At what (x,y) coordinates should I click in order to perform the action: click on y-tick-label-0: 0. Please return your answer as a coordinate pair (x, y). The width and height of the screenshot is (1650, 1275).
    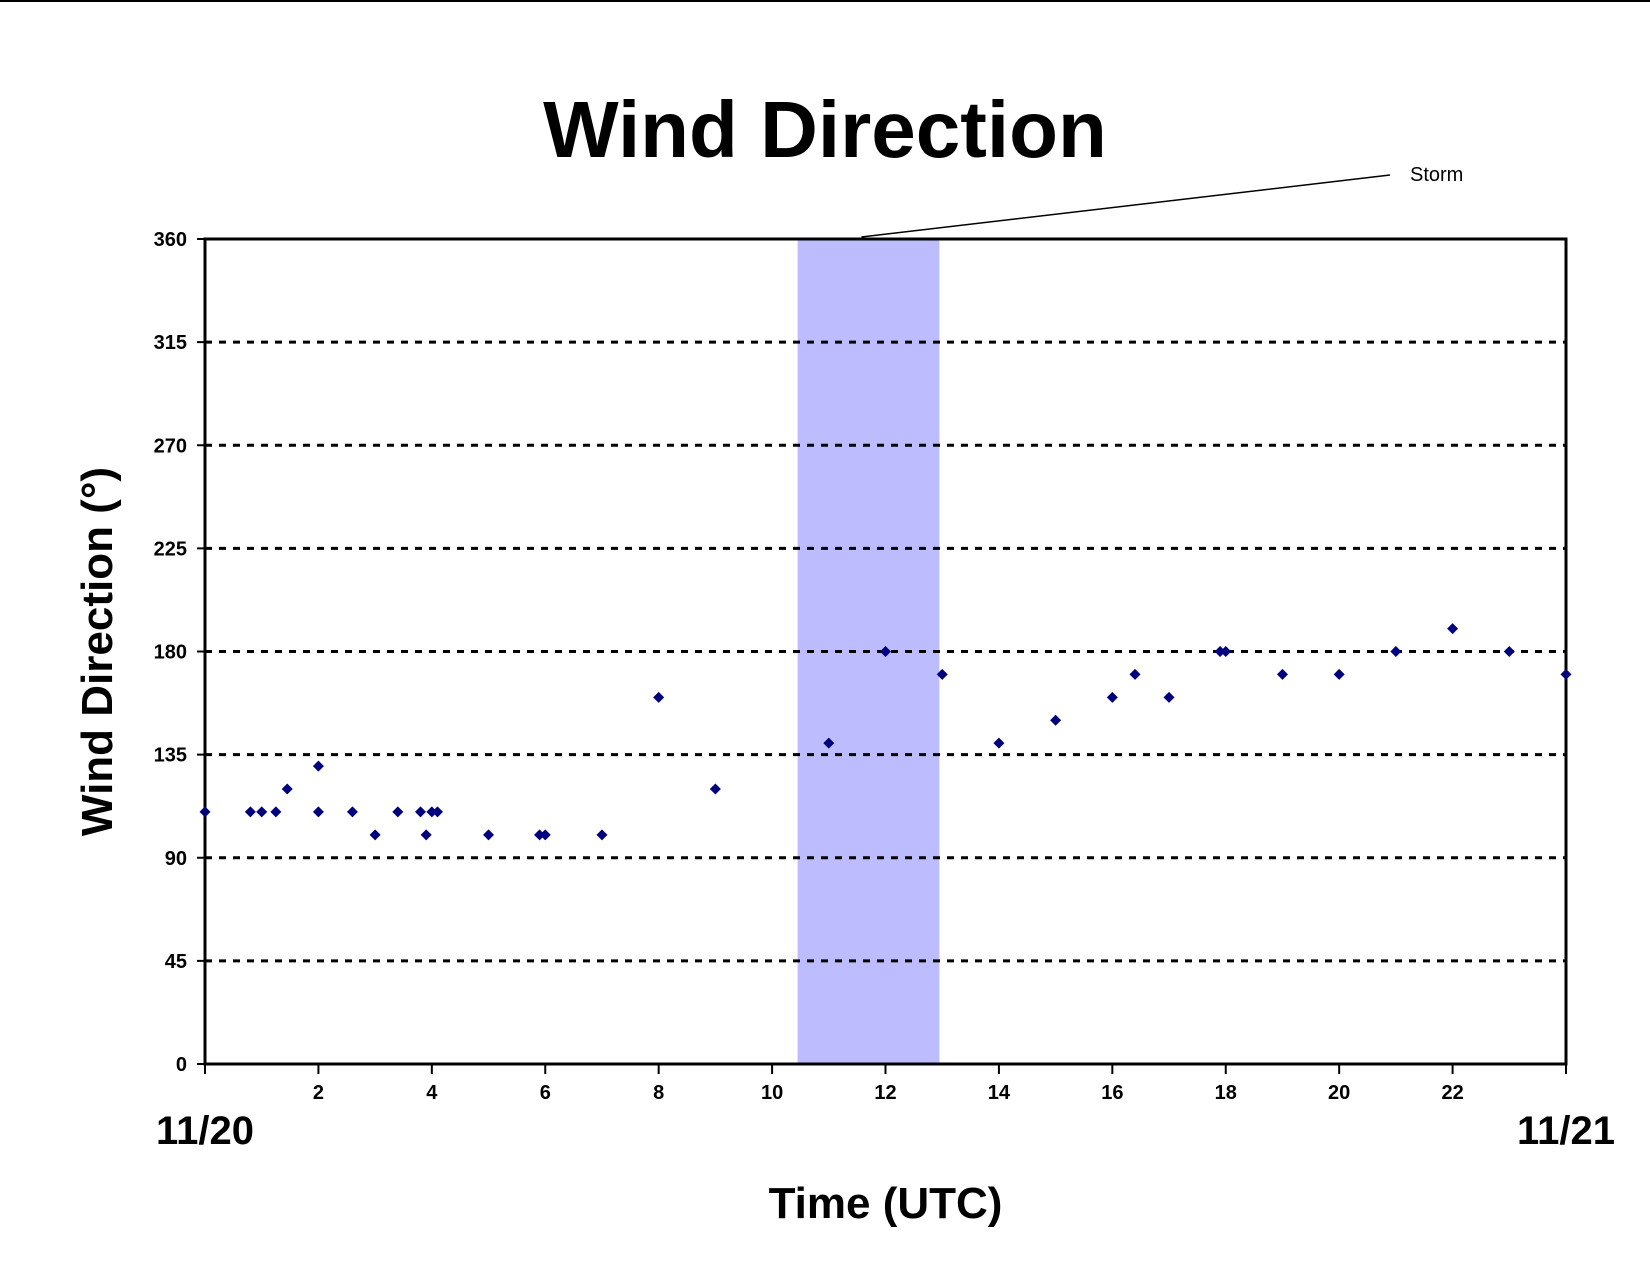
    Looking at the image, I should click on (181, 1065).